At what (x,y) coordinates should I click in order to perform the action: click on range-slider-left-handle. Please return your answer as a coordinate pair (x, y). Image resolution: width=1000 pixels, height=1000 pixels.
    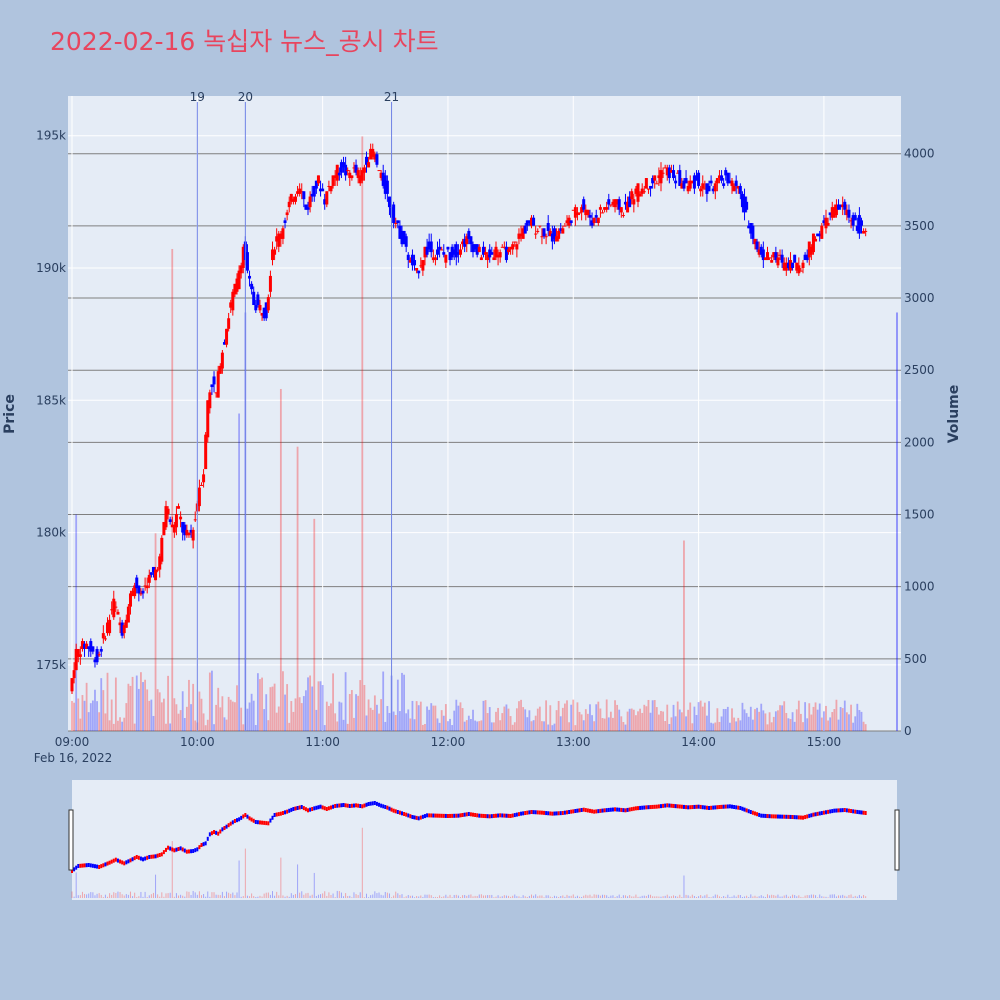
    Looking at the image, I should click on (71, 840).